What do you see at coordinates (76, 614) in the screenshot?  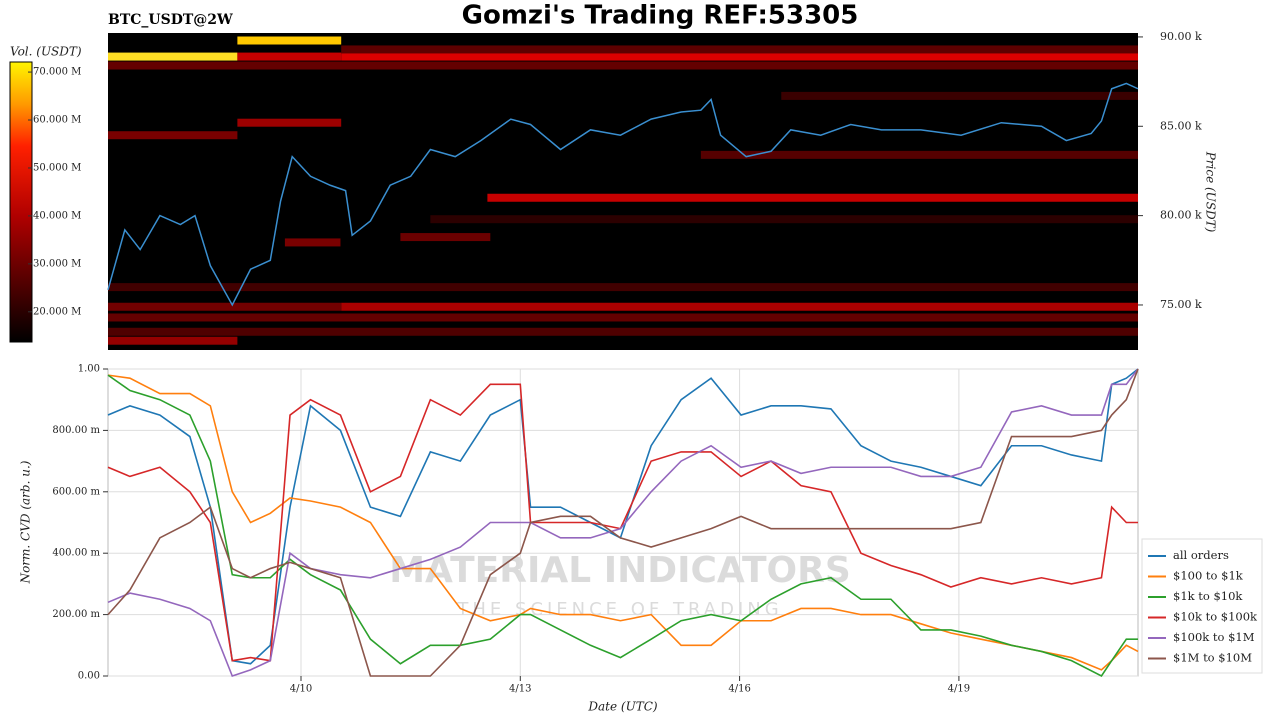 I see `y-tick-label: 200.00 m` at bounding box center [76, 614].